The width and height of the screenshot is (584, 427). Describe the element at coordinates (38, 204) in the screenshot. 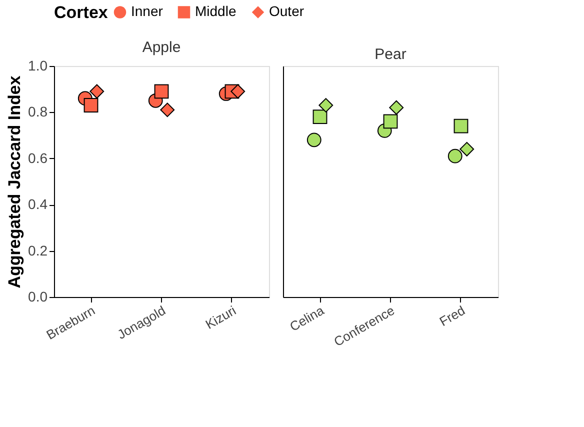

I see `y-tick-label: 0.4` at that location.